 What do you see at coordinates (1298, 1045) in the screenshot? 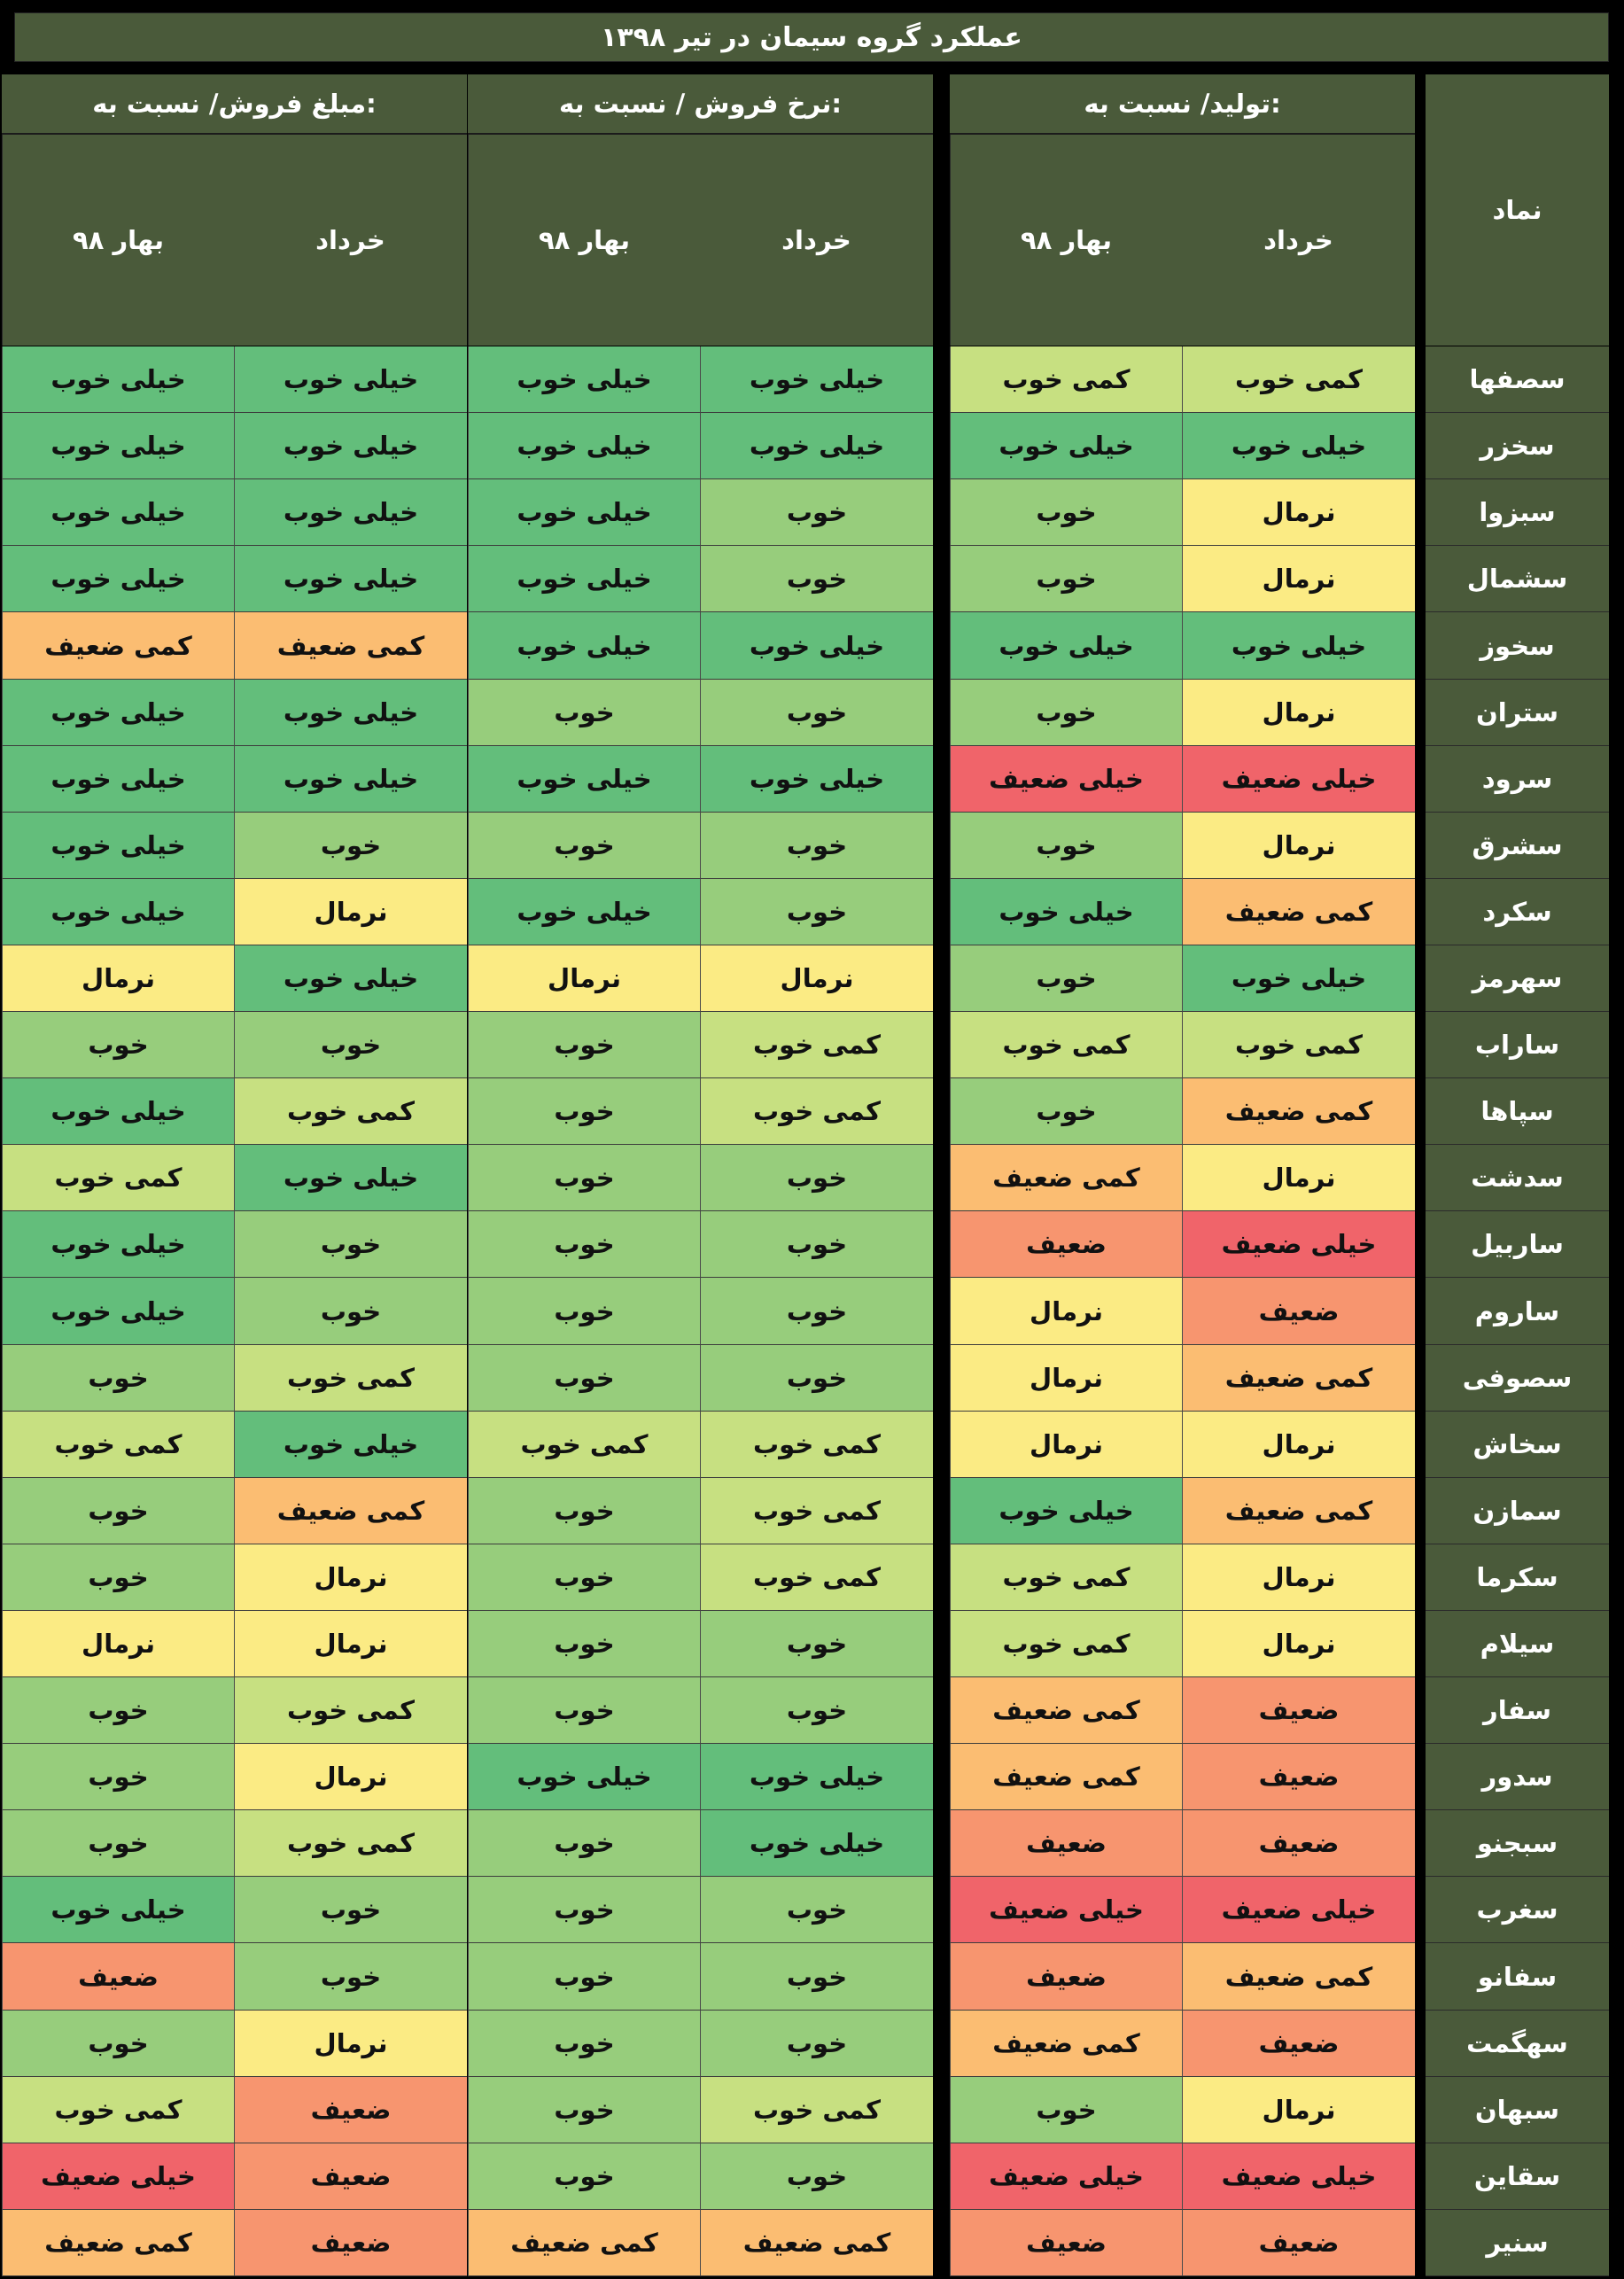
I see `rating-cell-production-khordad: کمی خوب` at bounding box center [1298, 1045].